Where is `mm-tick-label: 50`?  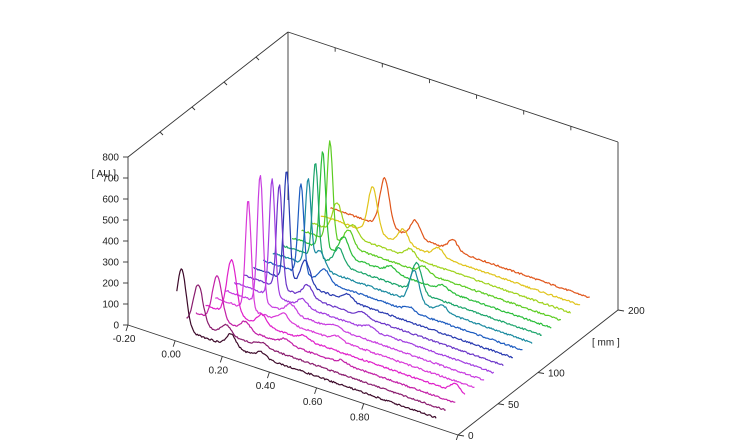 mm-tick-label: 50 is located at coordinates (514, 405).